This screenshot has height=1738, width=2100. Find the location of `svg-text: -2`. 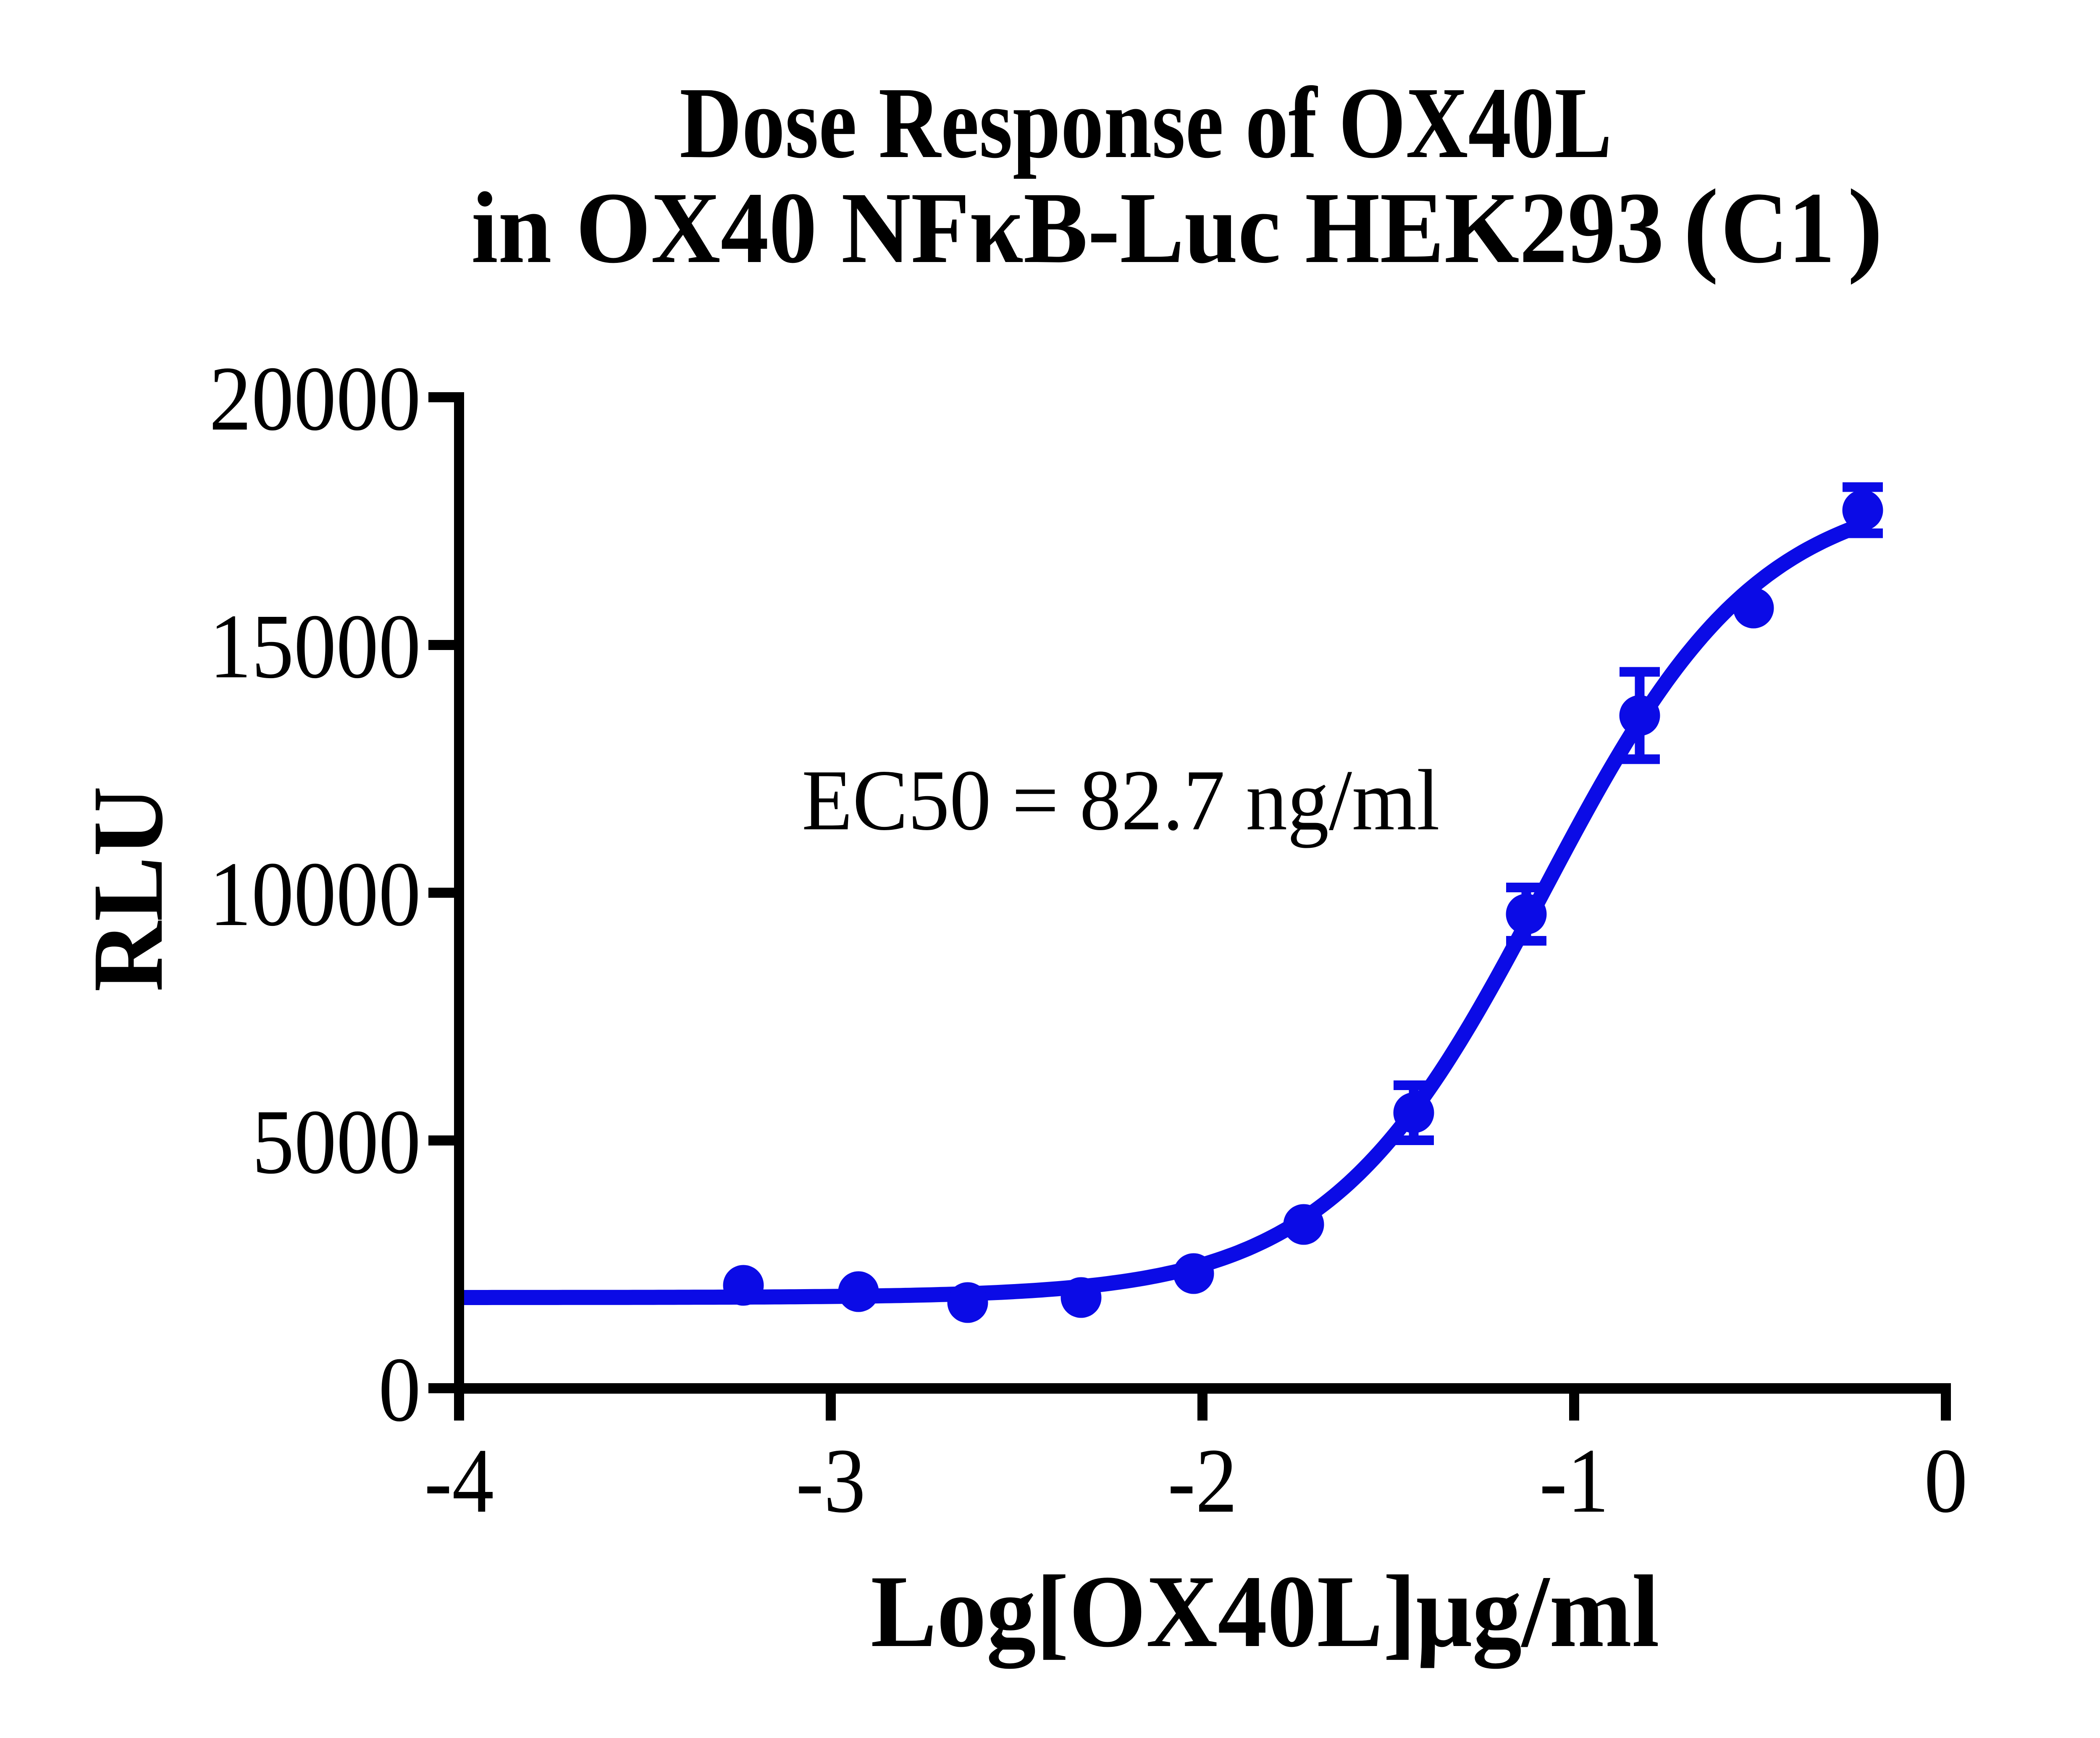

svg-text: -2 is located at coordinates (1202, 1481).